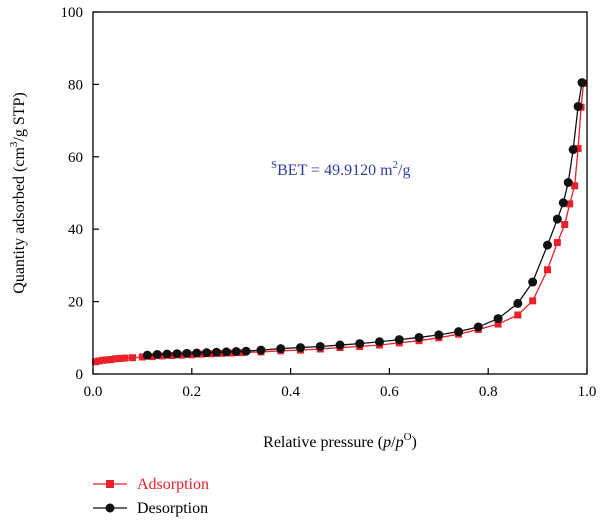  Describe the element at coordinates (72, 13) in the screenshot. I see `y-tick-label: 100` at that location.